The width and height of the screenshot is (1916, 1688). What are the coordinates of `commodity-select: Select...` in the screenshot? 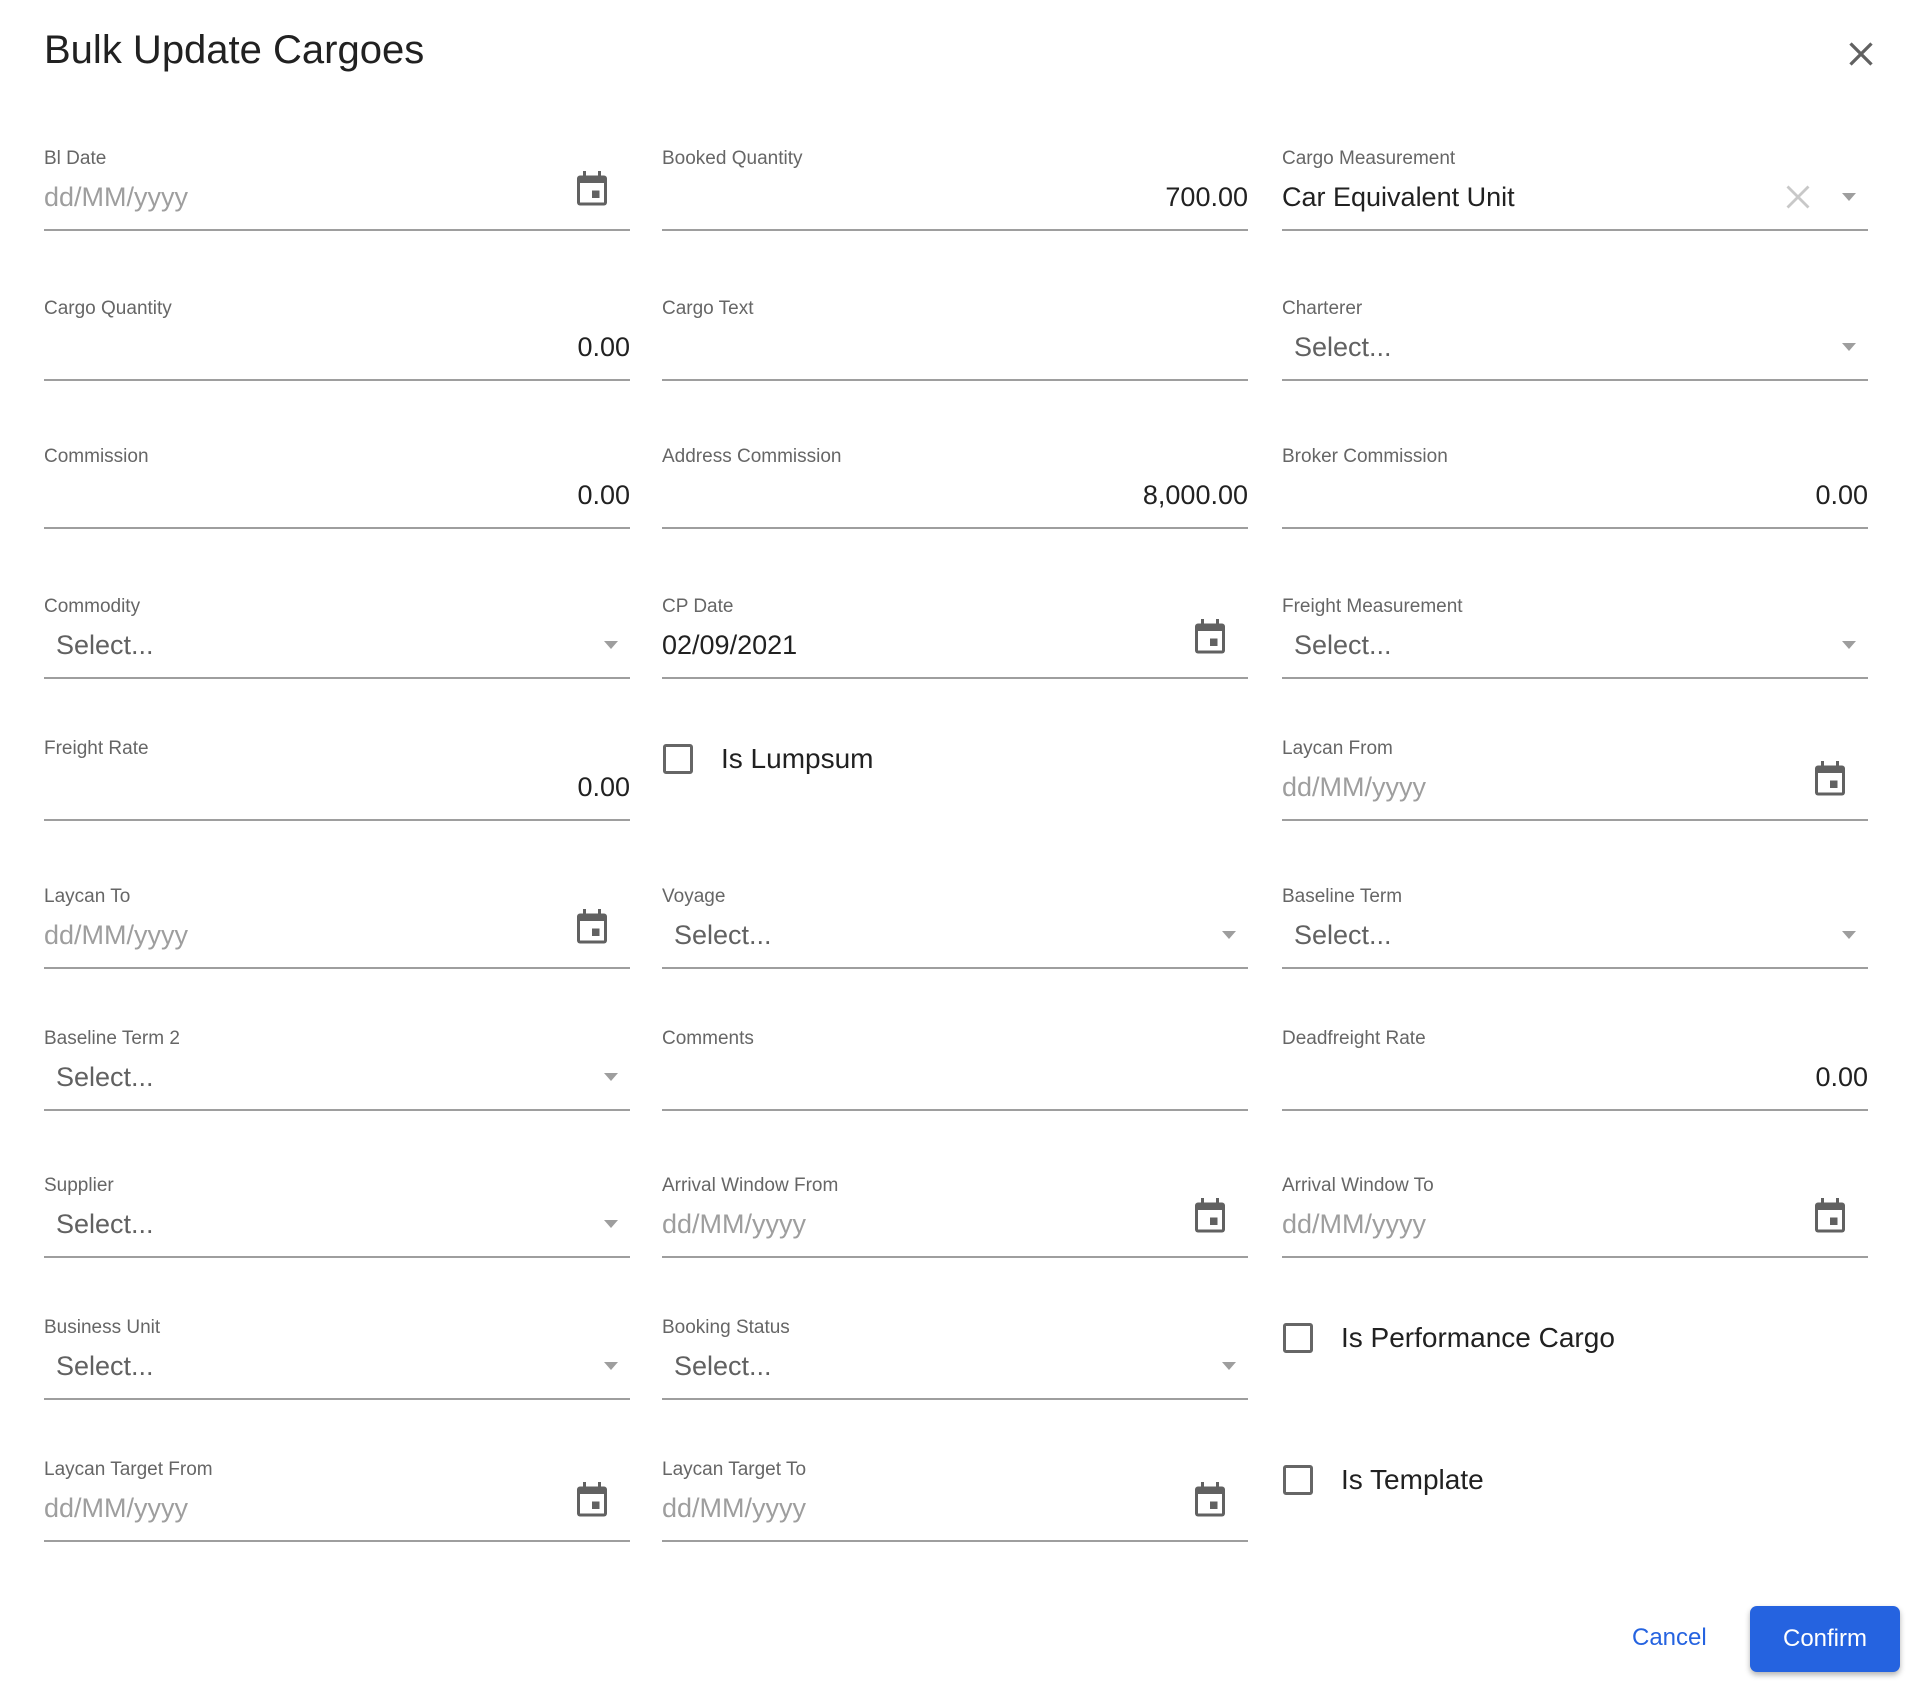 It's located at (105, 645).